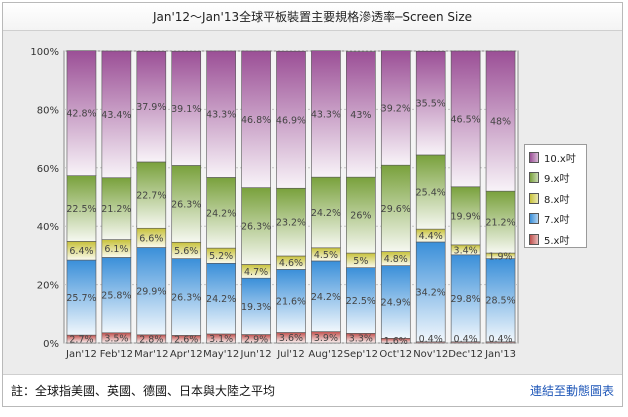 The width and height of the screenshot is (628, 417). Describe the element at coordinates (396, 341) in the screenshot. I see `data-label: 1.6%` at that location.